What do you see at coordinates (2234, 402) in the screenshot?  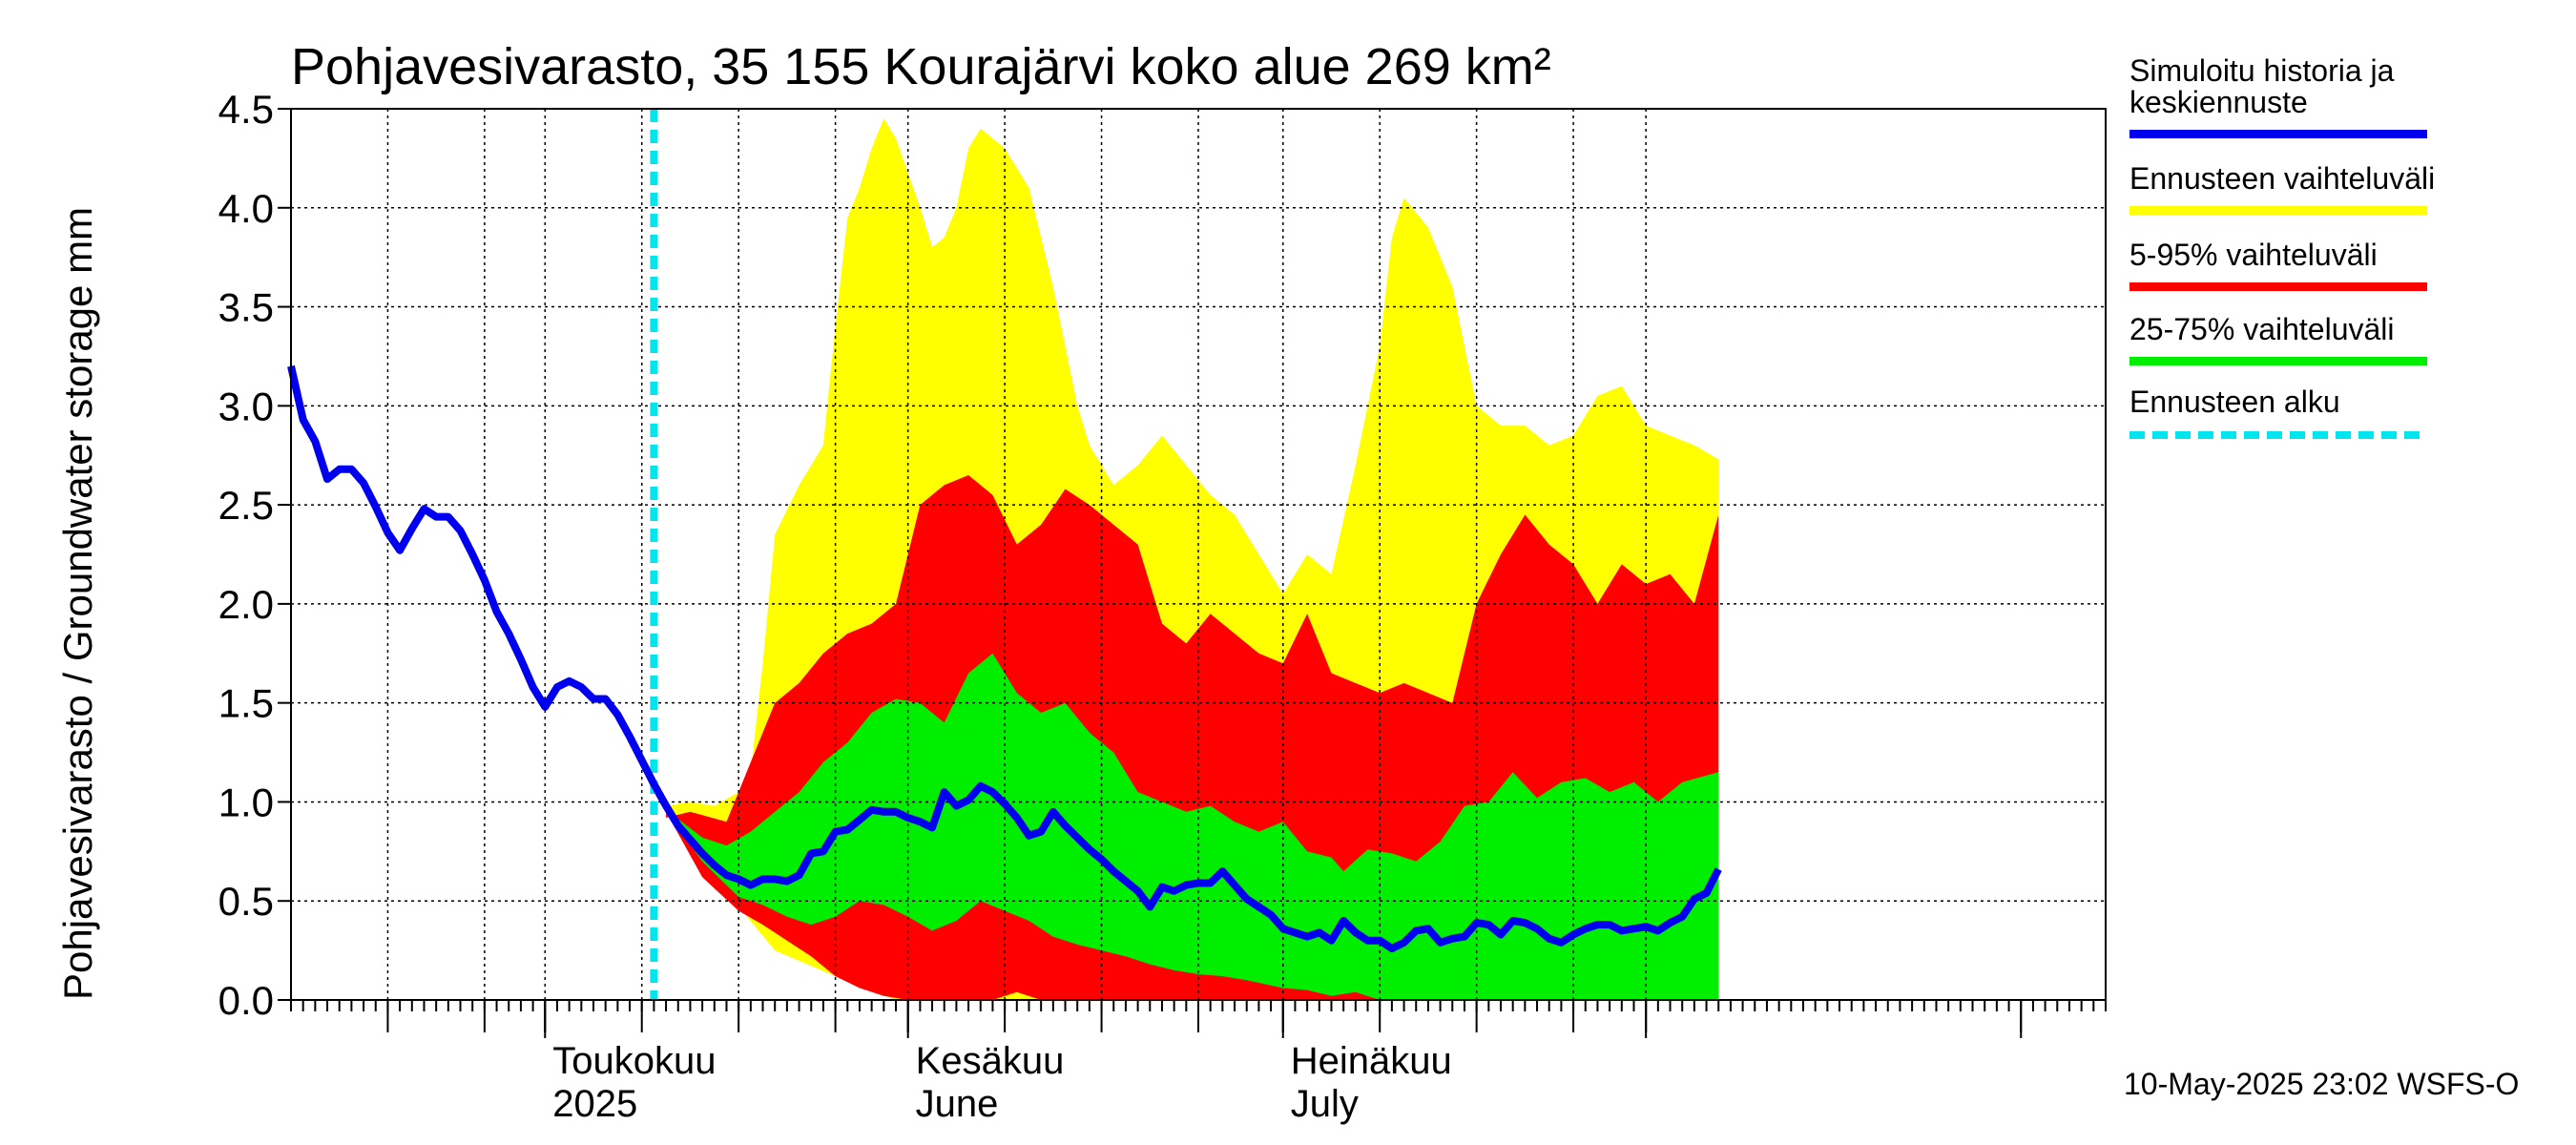 I see `legend-label-forecast-start: Ennusteen alku` at bounding box center [2234, 402].